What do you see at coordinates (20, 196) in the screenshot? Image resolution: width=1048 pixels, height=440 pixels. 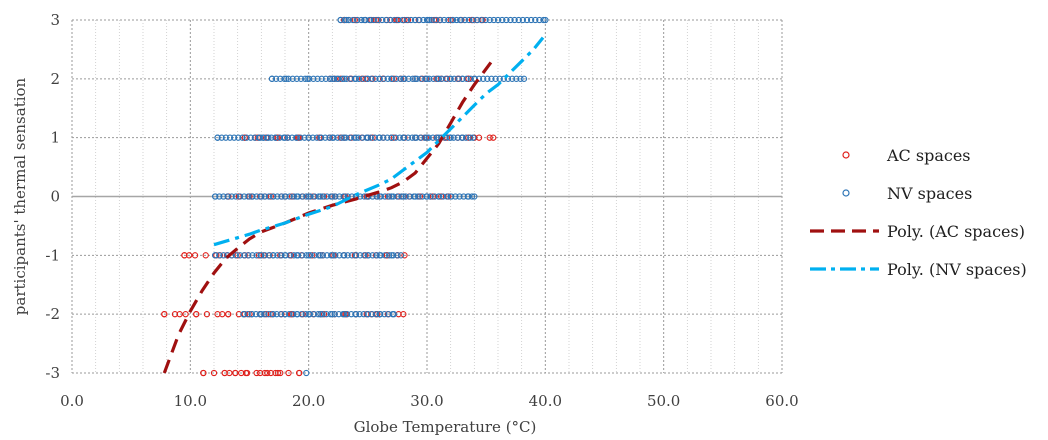 I see `y-axis-title: participants' thermal sensation` at bounding box center [20, 196].